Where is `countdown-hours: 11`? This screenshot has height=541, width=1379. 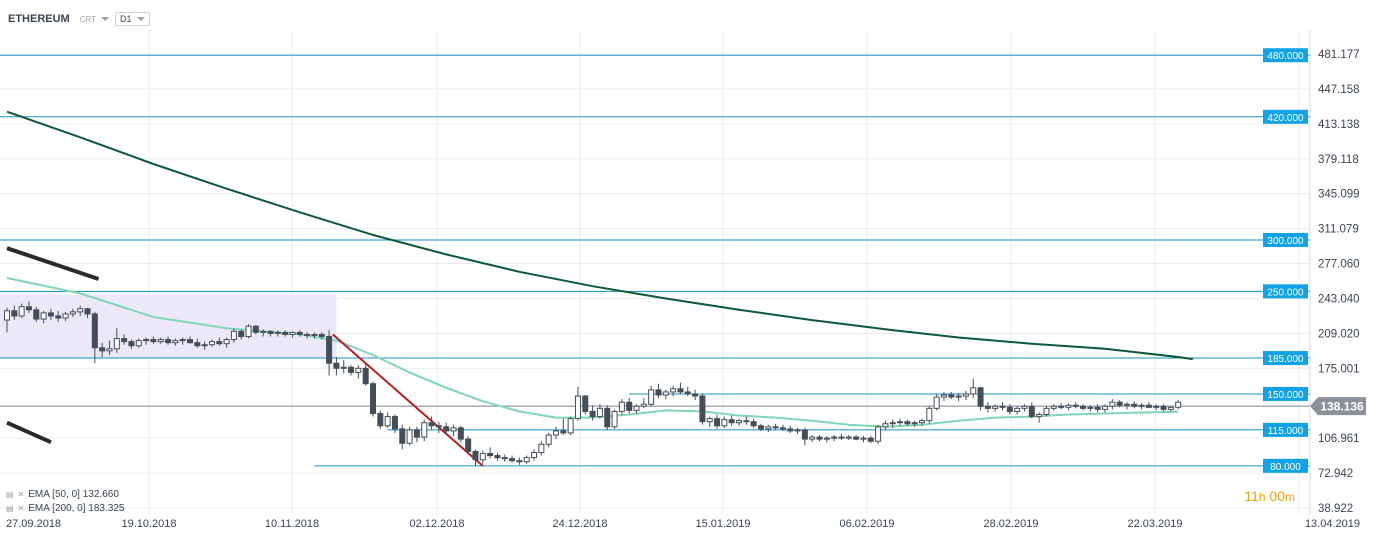 countdown-hours: 11 is located at coordinates (1251, 496).